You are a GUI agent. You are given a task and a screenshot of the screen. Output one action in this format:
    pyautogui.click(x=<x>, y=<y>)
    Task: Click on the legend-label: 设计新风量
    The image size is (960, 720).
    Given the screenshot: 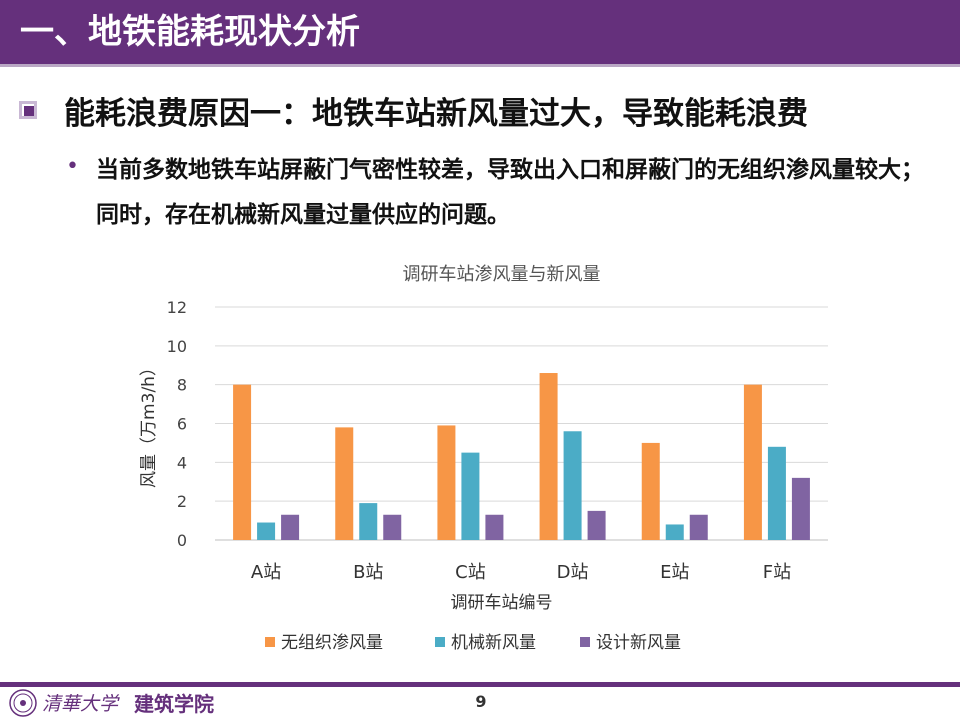 What is the action you would take?
    pyautogui.click(x=638, y=643)
    